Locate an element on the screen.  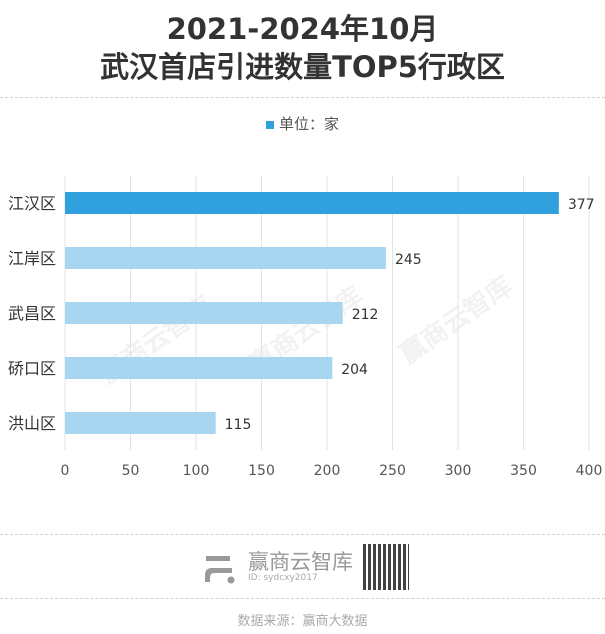
legend-swatch is located at coordinates (269, 124).